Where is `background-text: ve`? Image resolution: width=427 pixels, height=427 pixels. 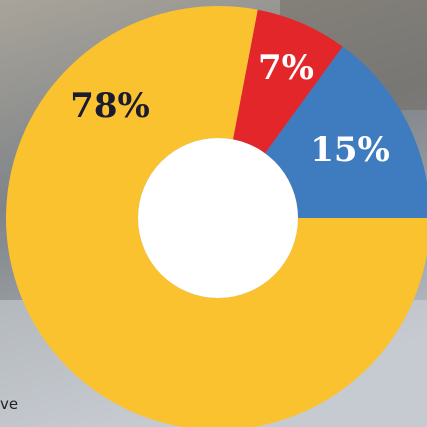 background-text: ve is located at coordinates (9, 404).